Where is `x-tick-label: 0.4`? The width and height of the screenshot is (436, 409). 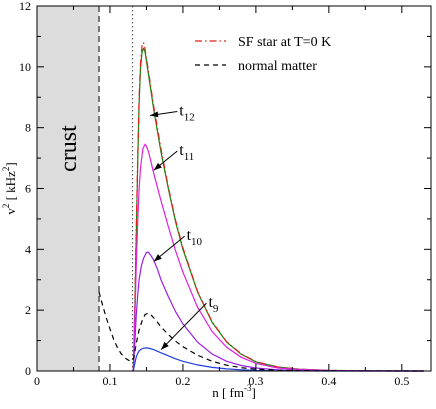 x-tick-label: 0.4 is located at coordinates (328, 381).